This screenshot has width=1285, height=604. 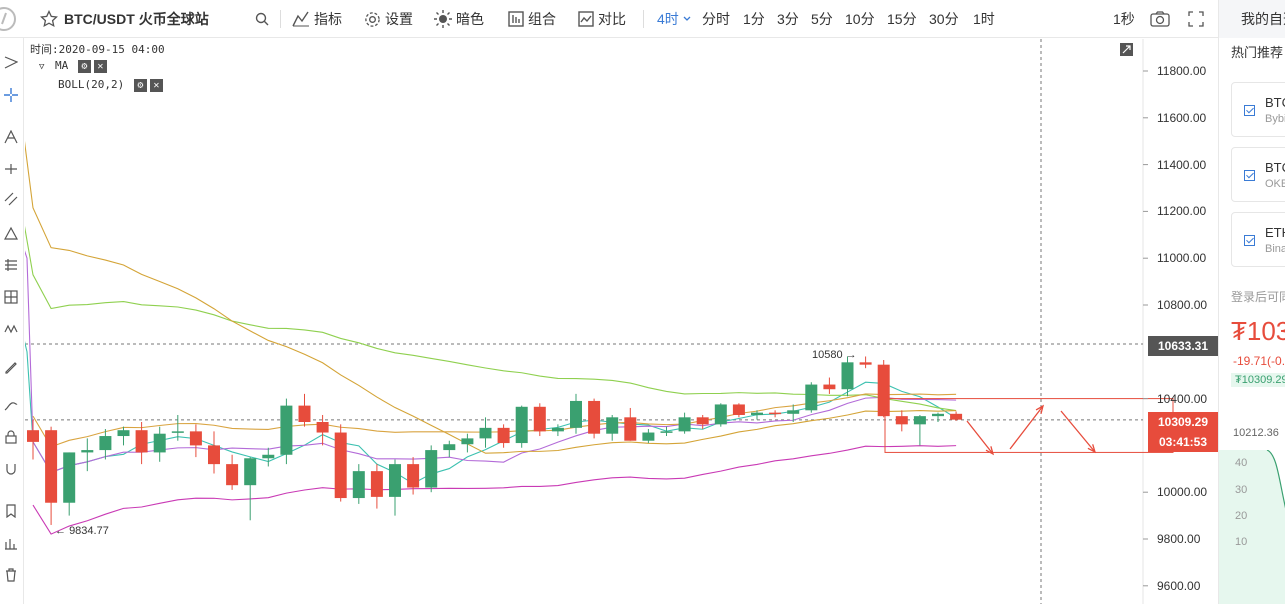 What do you see at coordinates (1275, 119) in the screenshot?
I see `card-exchange: Bybit` at bounding box center [1275, 119].